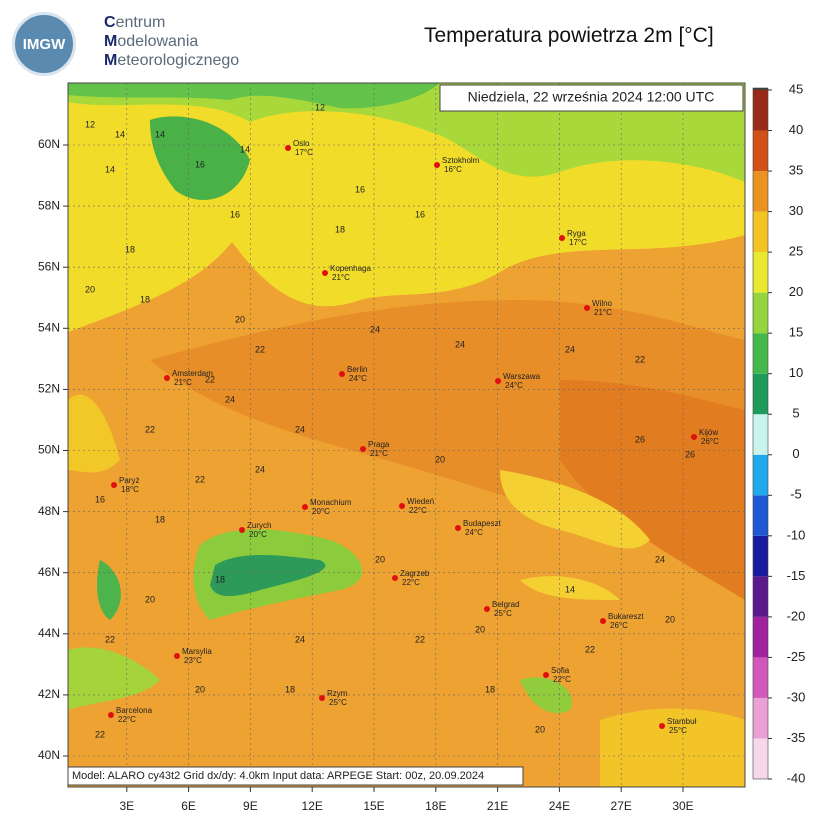  What do you see at coordinates (796, 129) in the screenshot?
I see `colorbar-label: 40` at bounding box center [796, 129].